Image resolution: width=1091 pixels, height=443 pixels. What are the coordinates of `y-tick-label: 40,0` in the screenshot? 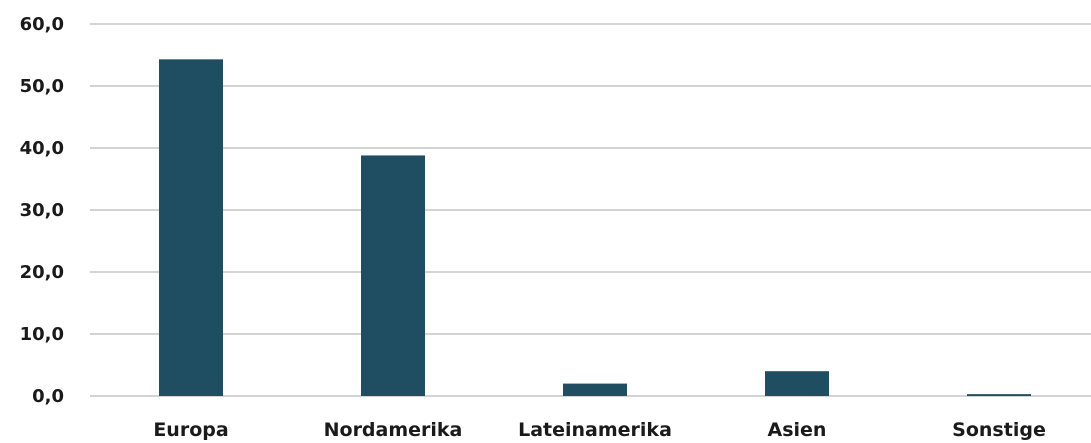 It's located at (42, 148).